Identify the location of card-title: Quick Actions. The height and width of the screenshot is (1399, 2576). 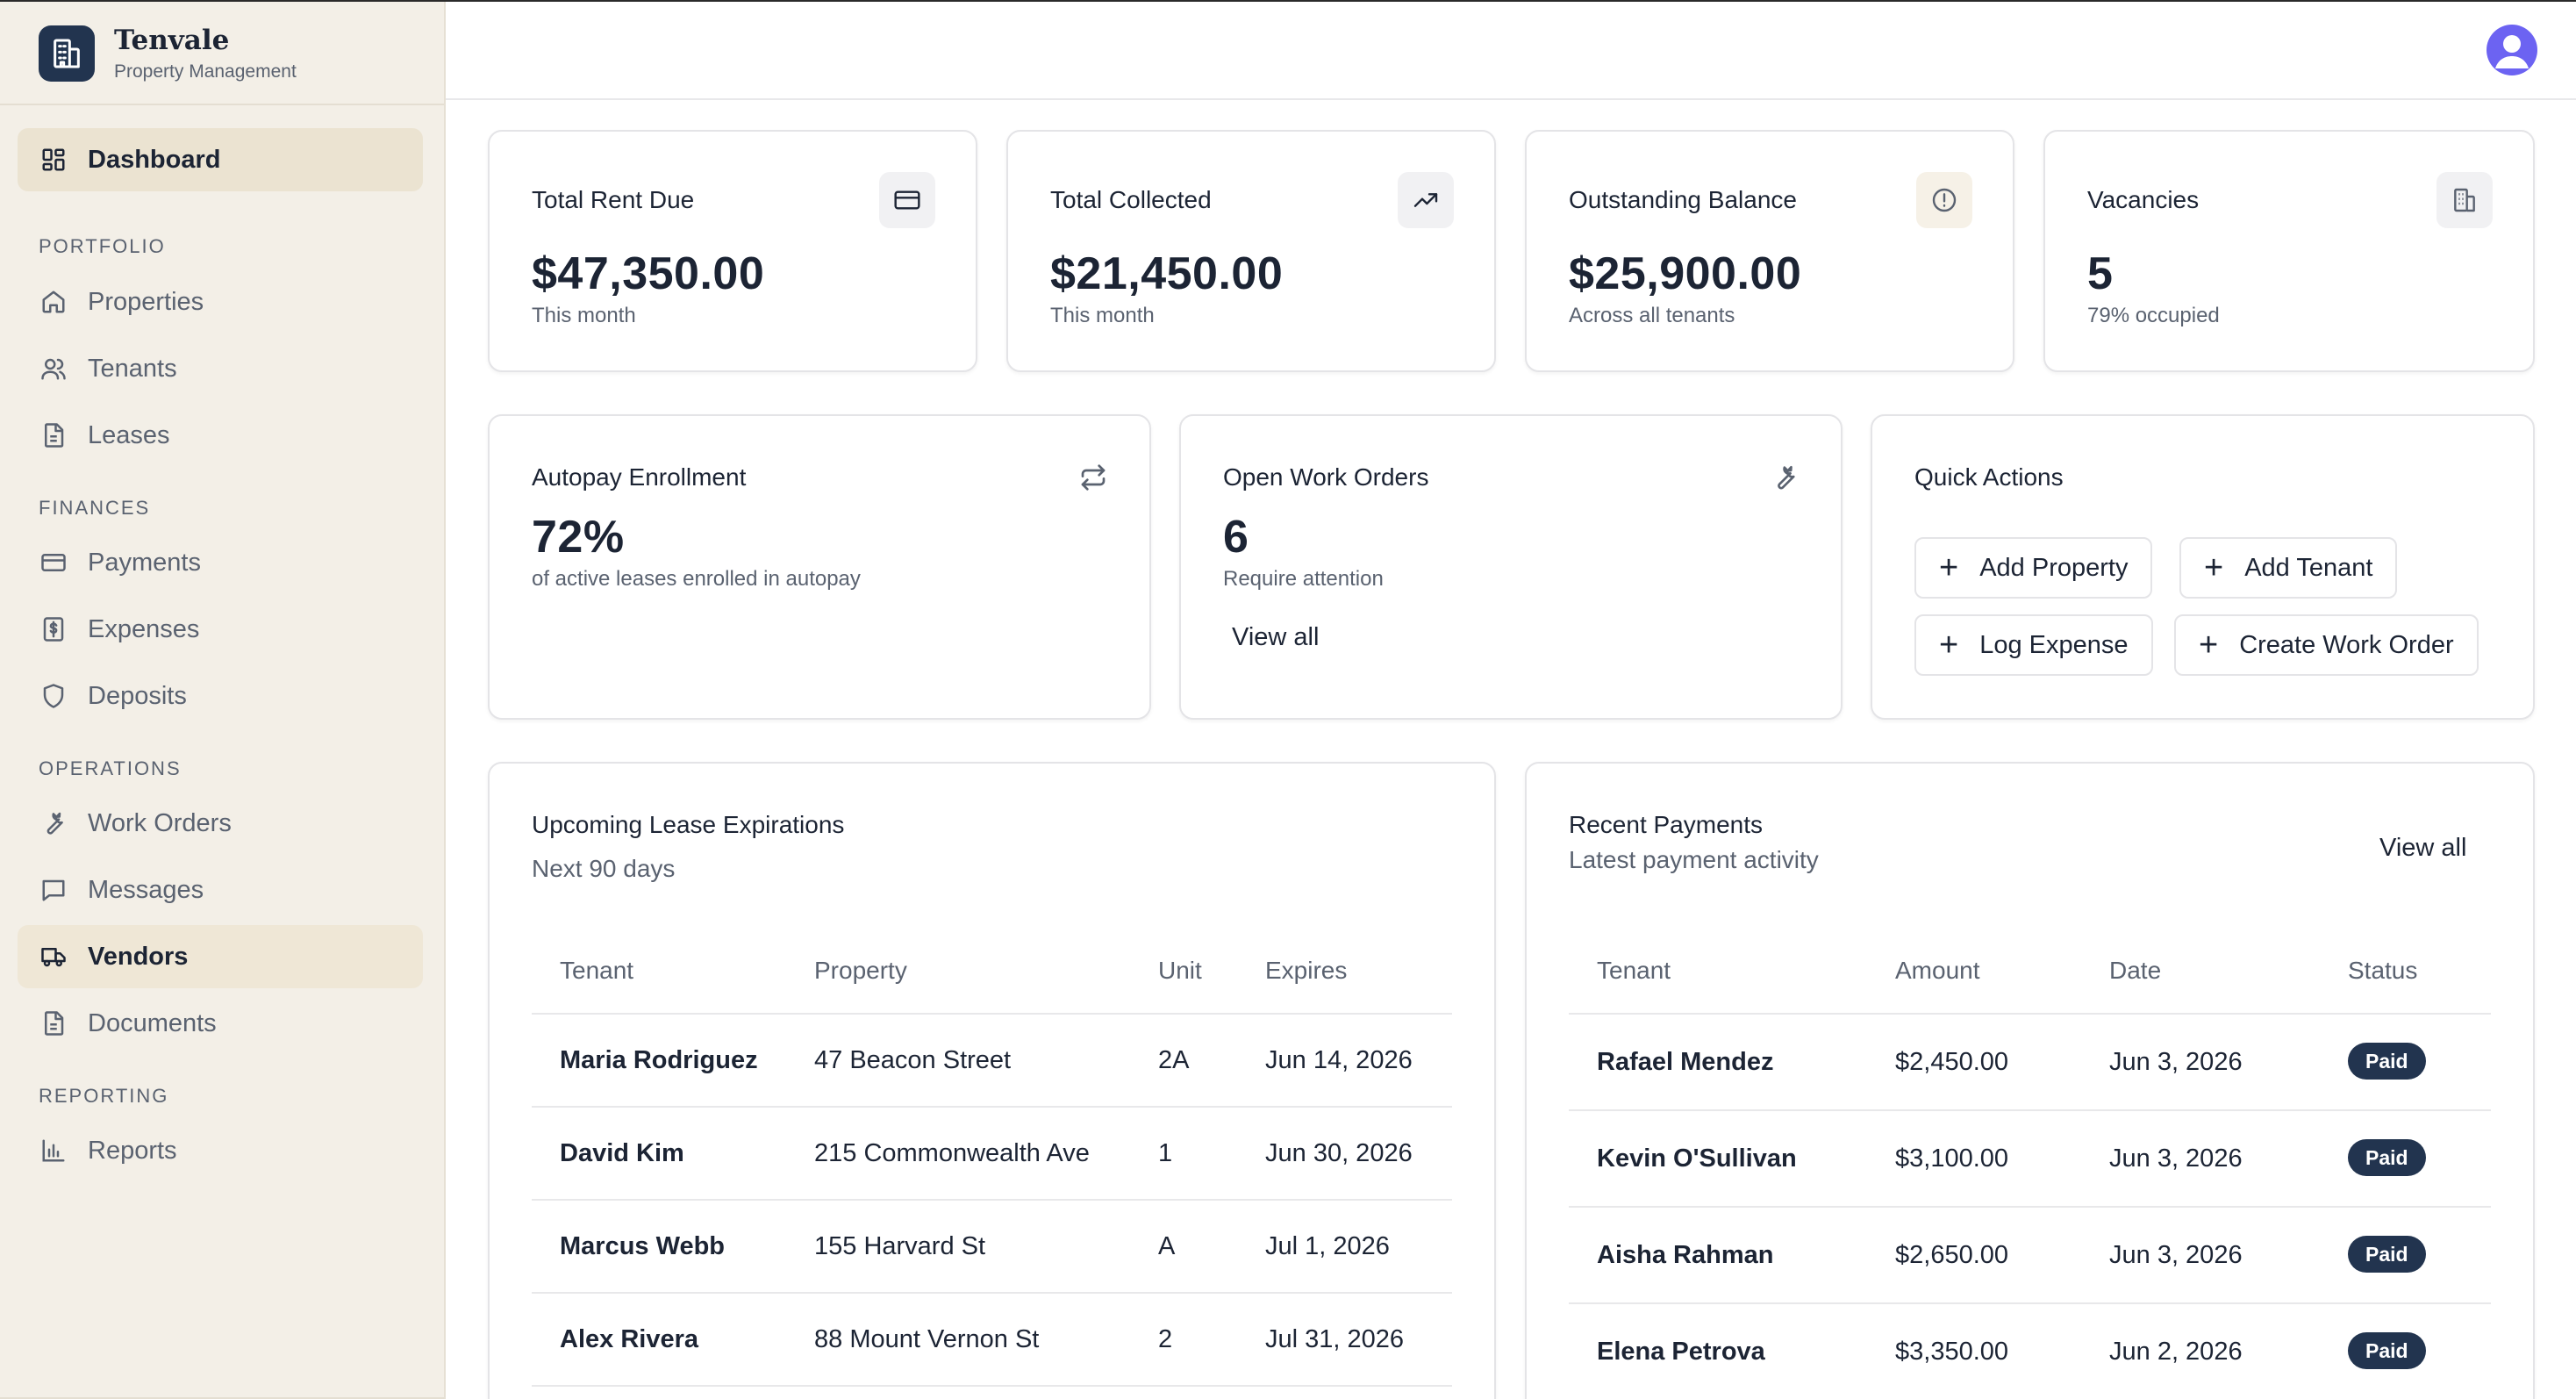
(1989, 477).